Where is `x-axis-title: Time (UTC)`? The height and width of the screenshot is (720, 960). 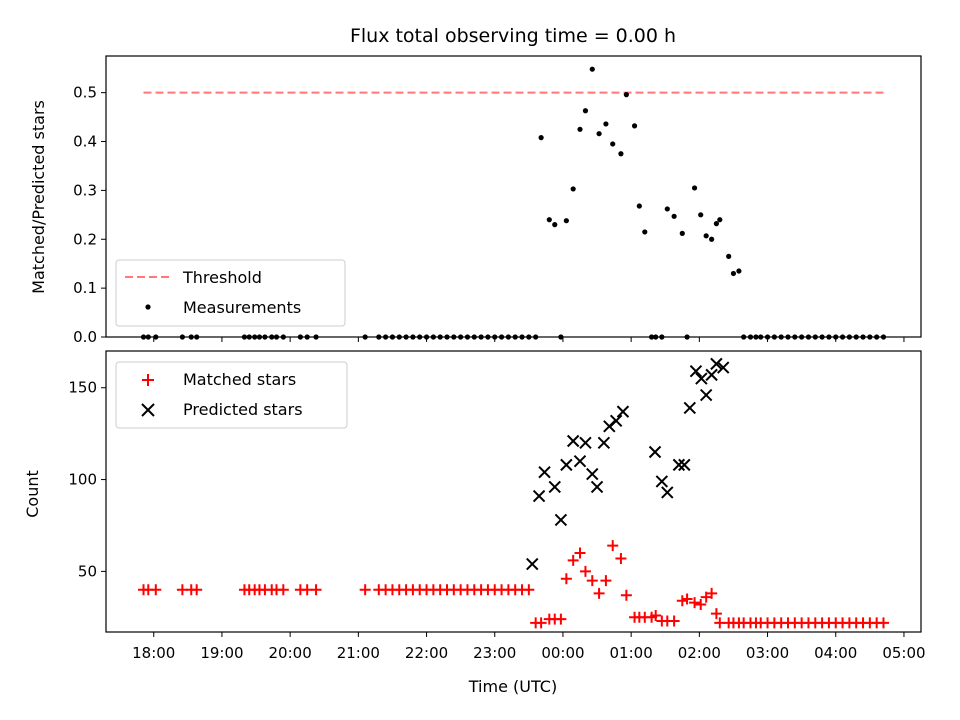 x-axis-title: Time (UTC) is located at coordinates (512, 686).